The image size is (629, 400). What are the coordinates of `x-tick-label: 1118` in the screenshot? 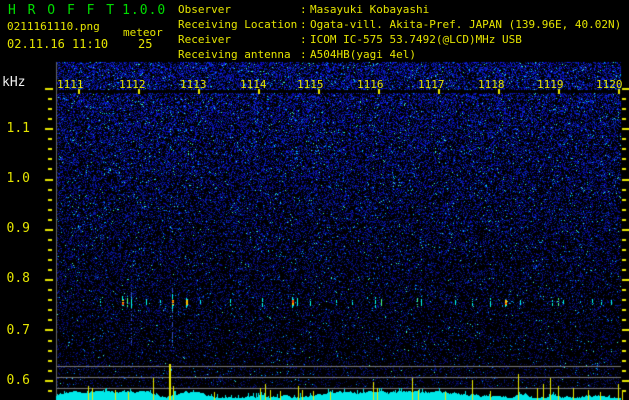 It's located at (491, 84).